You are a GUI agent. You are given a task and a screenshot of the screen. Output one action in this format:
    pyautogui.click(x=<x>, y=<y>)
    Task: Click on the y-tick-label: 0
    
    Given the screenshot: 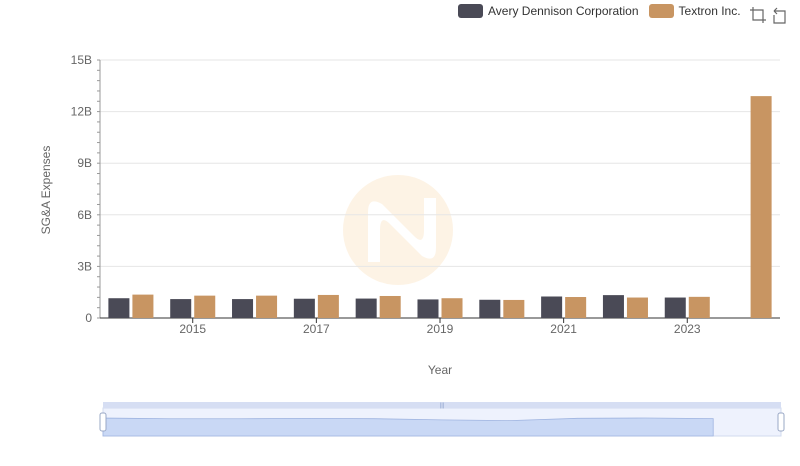 What is the action you would take?
    pyautogui.click(x=88, y=318)
    